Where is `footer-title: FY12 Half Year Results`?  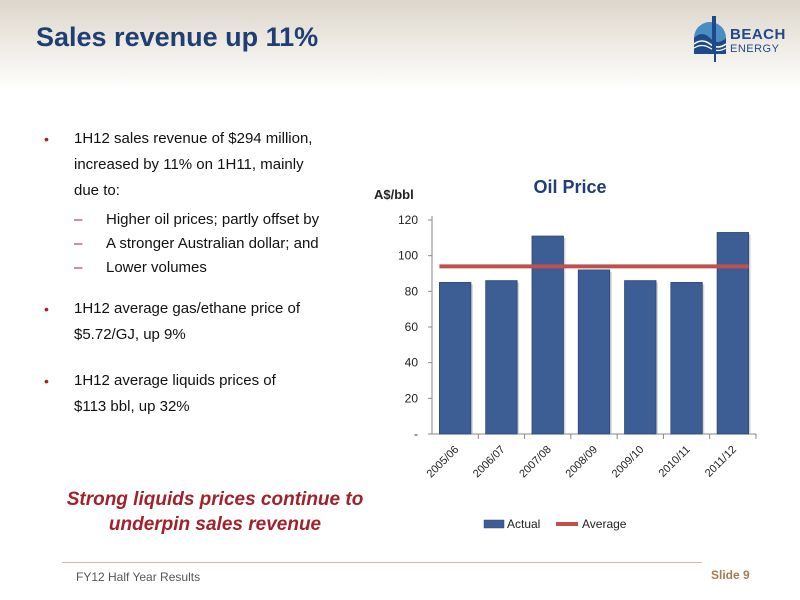 footer-title: FY12 Half Year Results is located at coordinates (138, 577).